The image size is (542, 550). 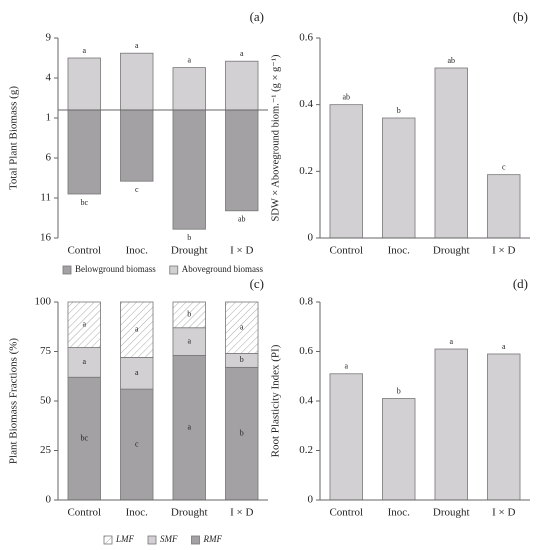 I want to click on y-axis-label: SDW × Aboveground biom.⁻¹ (g × g⁻¹), so click(x=275, y=137).